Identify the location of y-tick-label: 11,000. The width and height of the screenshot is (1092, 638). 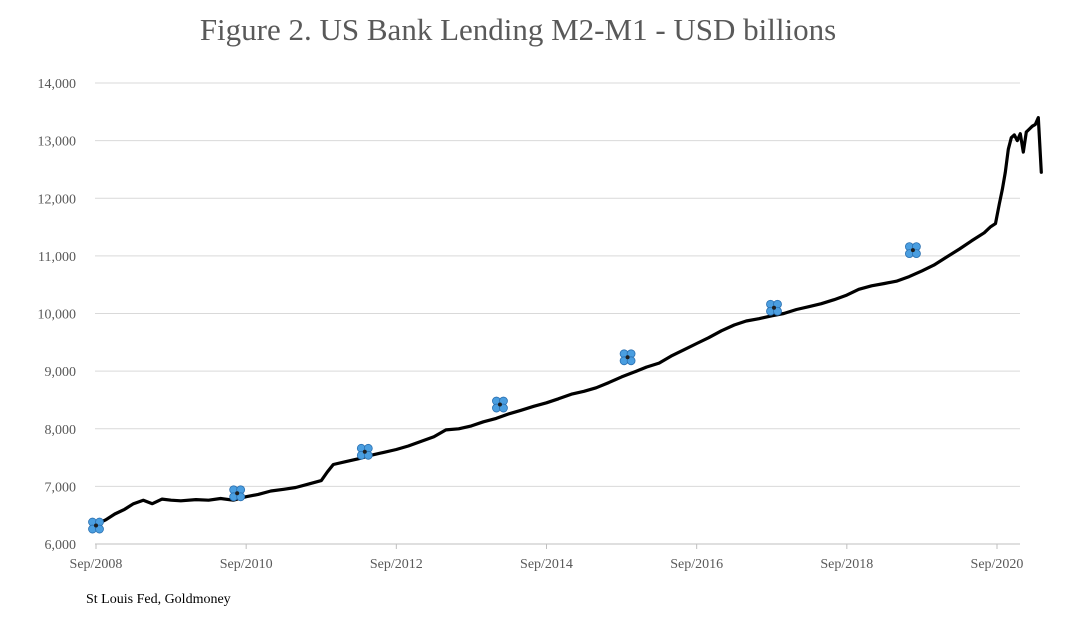
(57, 257).